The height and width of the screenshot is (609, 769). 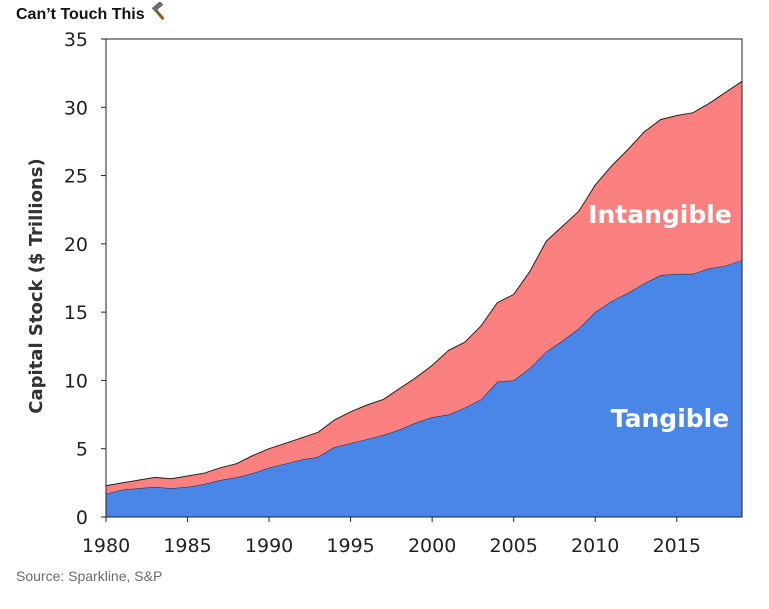 What do you see at coordinates (670, 418) in the screenshot?
I see `tangible-area-label: Tangible` at bounding box center [670, 418].